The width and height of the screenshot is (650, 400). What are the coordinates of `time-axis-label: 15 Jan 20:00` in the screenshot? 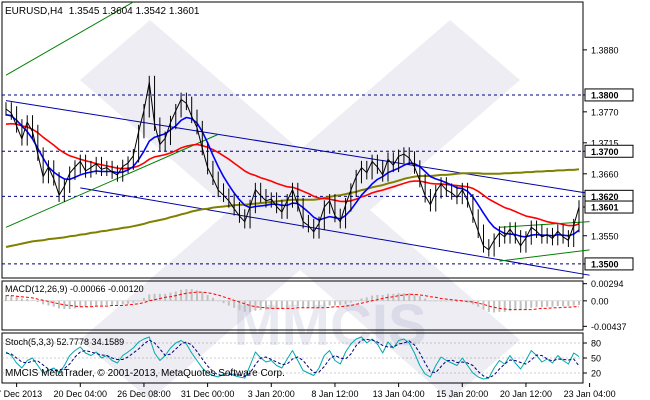 It's located at (462, 394).